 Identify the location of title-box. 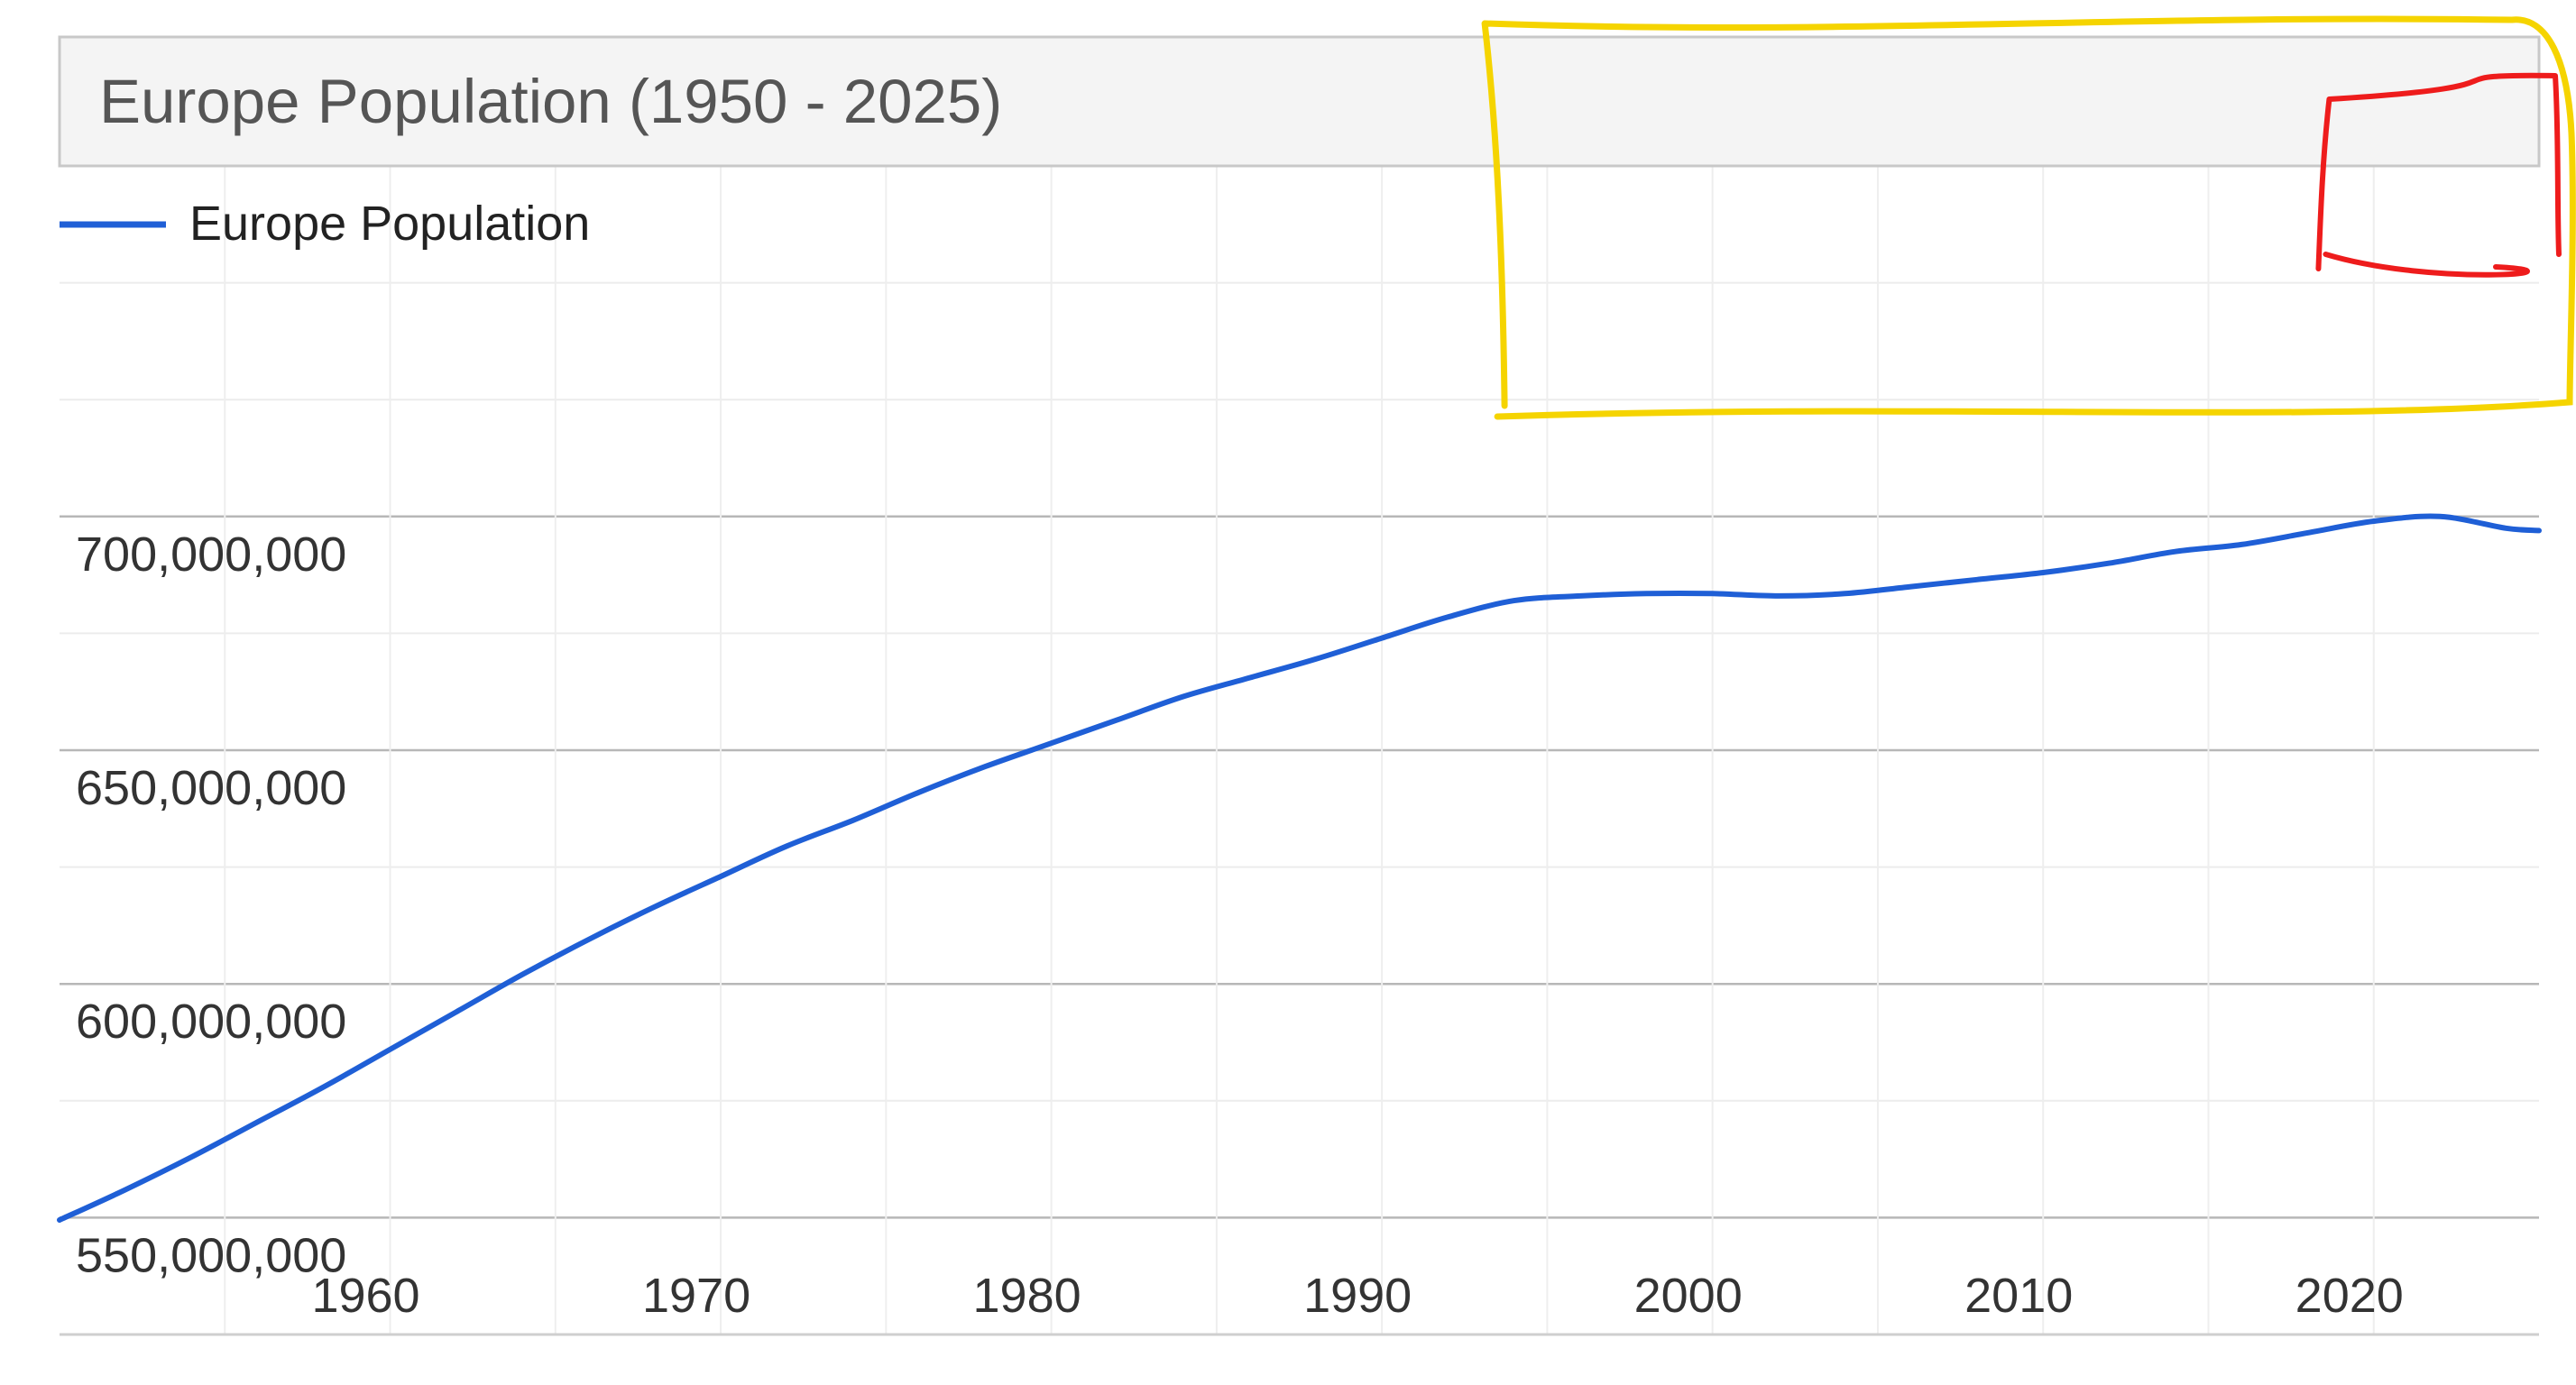
(1299, 101).